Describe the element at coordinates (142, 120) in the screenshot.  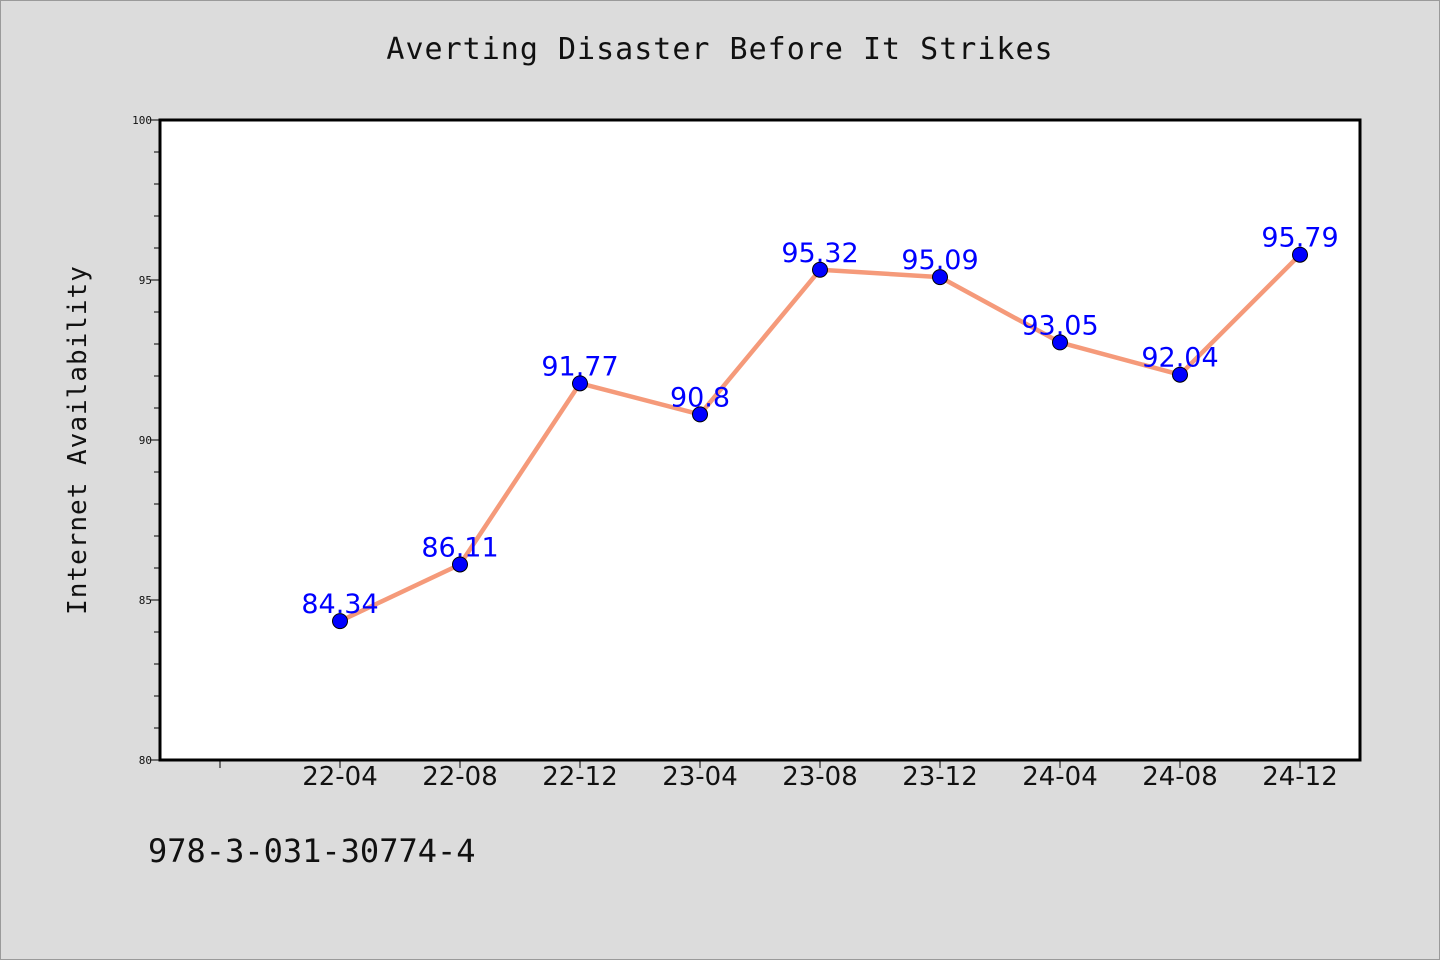
I see `y-tick-label: 100` at that location.